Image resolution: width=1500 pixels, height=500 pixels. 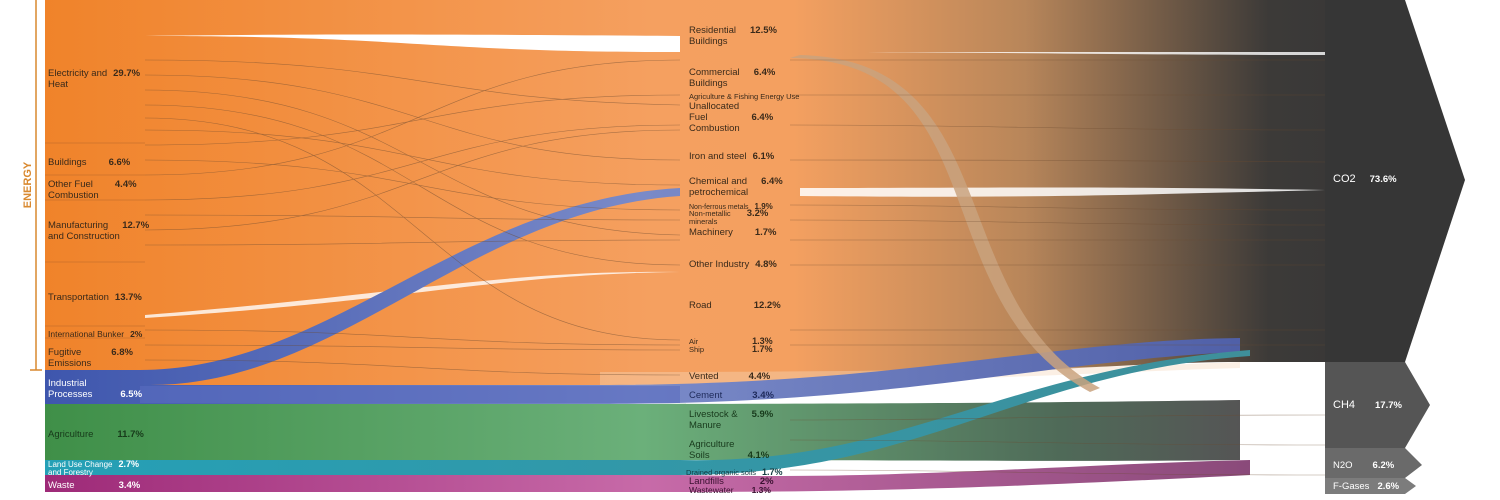 What do you see at coordinates (1364, 465) in the screenshot?
I see `gas-label-n2o: N2O 6.2%` at bounding box center [1364, 465].